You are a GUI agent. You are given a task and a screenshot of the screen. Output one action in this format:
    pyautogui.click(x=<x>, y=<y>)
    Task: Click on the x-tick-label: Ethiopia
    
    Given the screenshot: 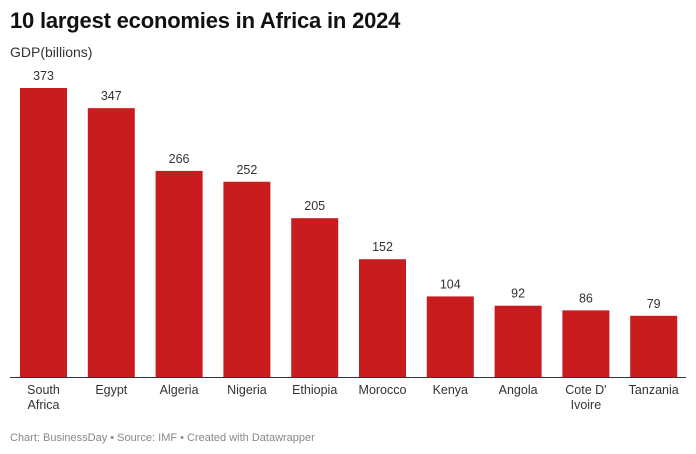 What is the action you would take?
    pyautogui.click(x=314, y=390)
    